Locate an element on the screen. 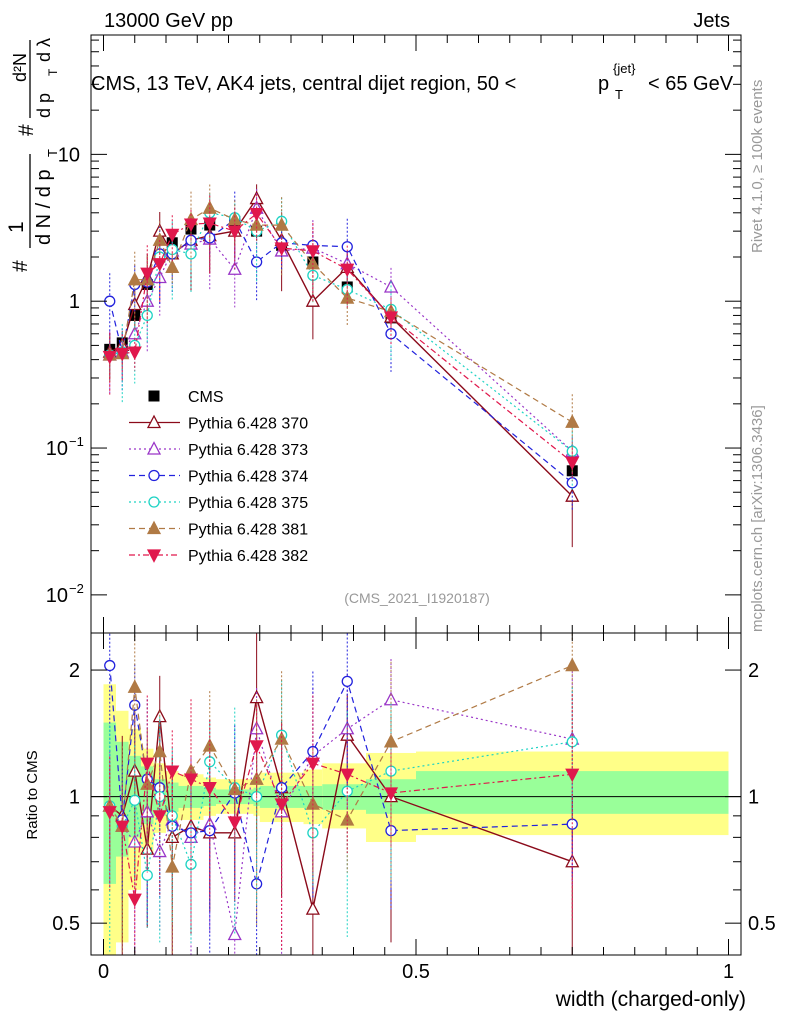 This screenshot has width=786, height=1024. y-label-dp: d p is located at coordinates (44, 105).